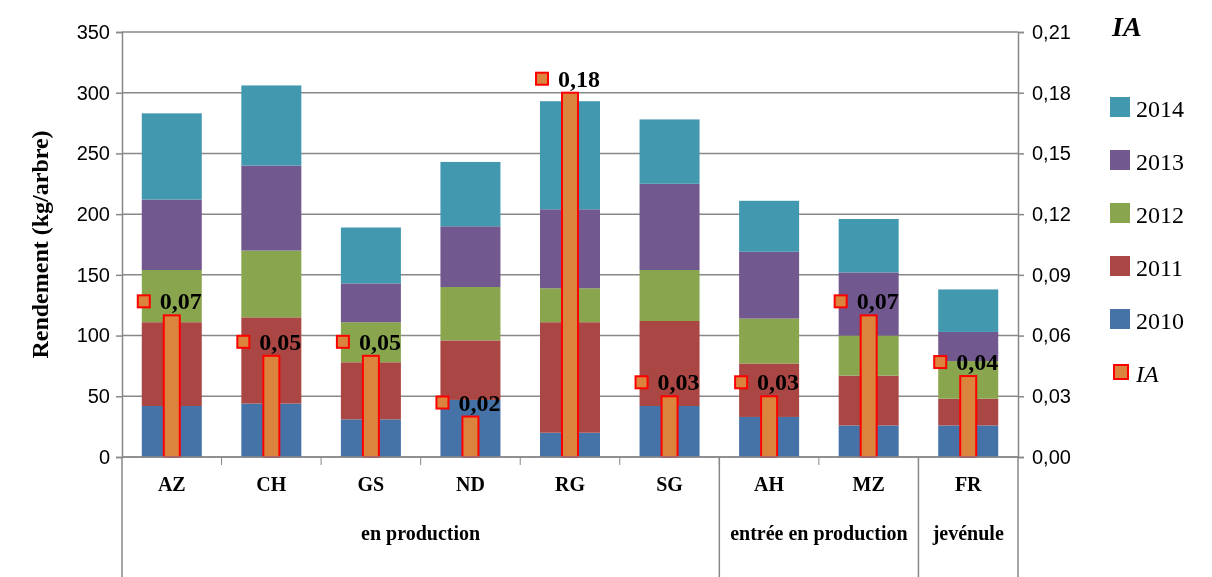 The height and width of the screenshot is (577, 1212). I want to click on y2-tick-label: 0,03, so click(1051, 396).